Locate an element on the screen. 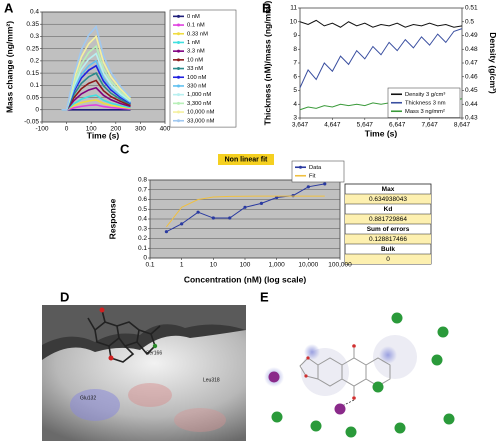  legend-label: 100 nM is located at coordinates (197, 78).